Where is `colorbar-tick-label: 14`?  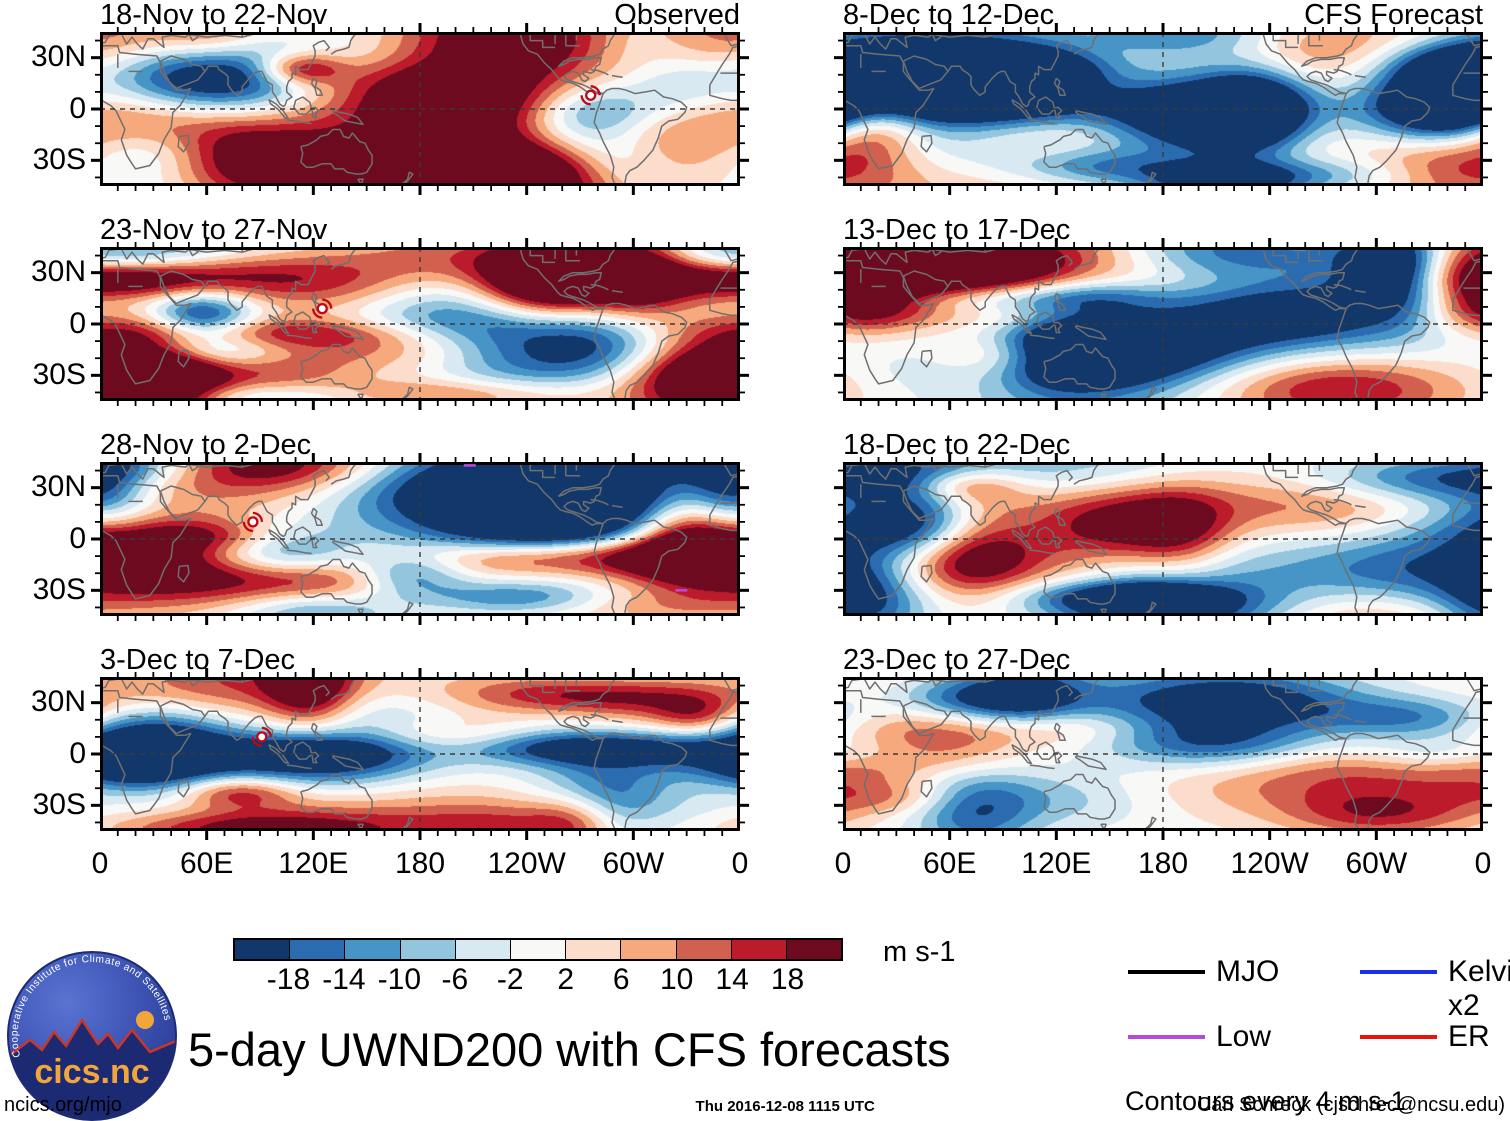
colorbar-tick-label: 14 is located at coordinates (732, 979).